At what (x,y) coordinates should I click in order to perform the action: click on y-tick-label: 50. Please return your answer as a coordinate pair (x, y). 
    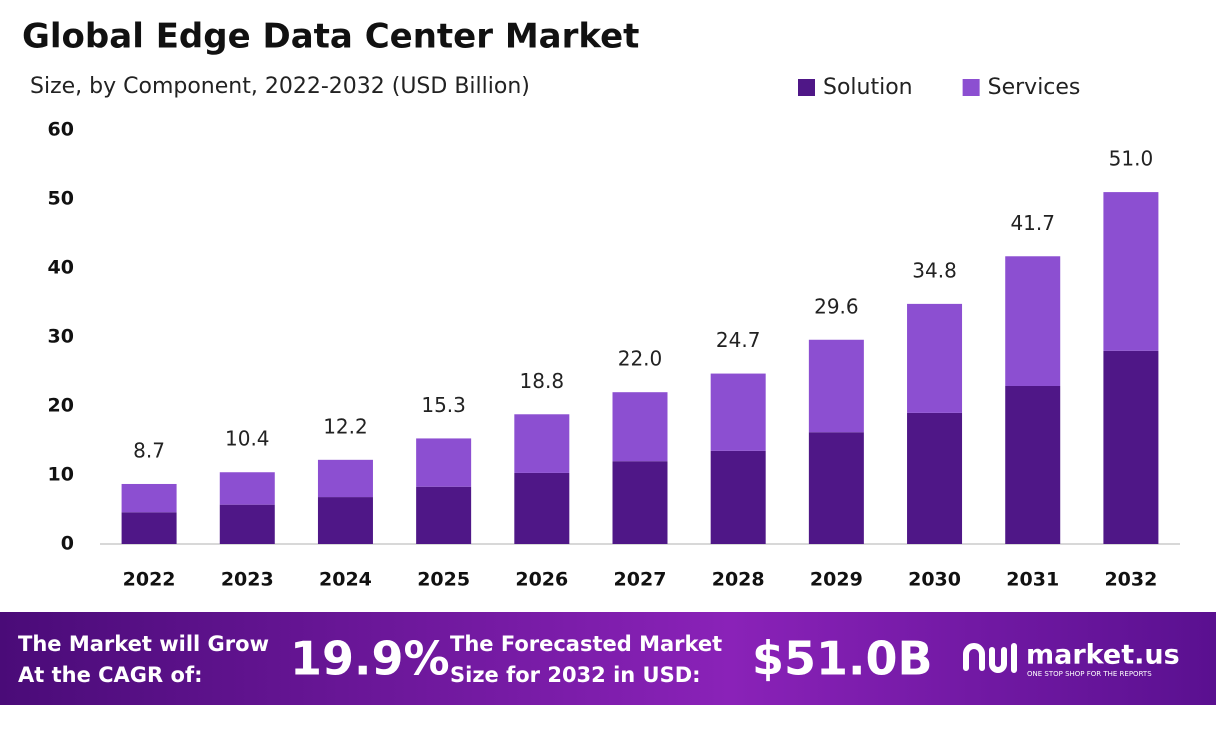
    Looking at the image, I should click on (61, 199).